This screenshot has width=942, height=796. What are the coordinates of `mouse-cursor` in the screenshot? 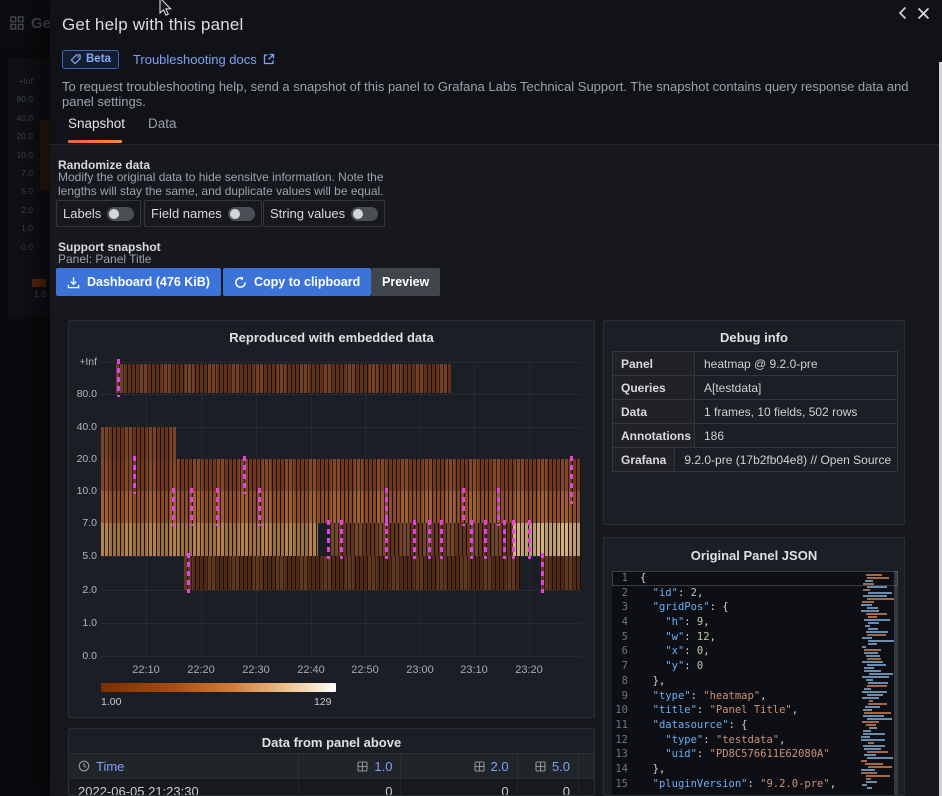 It's located at (165, 8).